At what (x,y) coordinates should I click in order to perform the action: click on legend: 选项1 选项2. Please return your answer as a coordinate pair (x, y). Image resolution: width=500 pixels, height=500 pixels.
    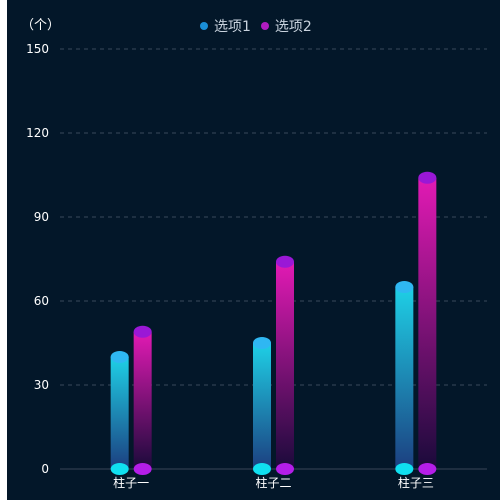
    Looking at the image, I should click on (261, 26).